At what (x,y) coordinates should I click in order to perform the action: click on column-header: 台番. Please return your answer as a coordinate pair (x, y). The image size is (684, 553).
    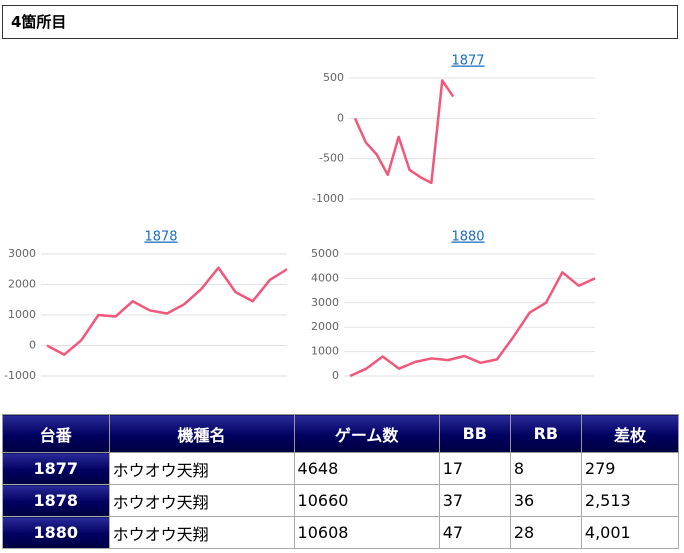
    Looking at the image, I should click on (56, 433).